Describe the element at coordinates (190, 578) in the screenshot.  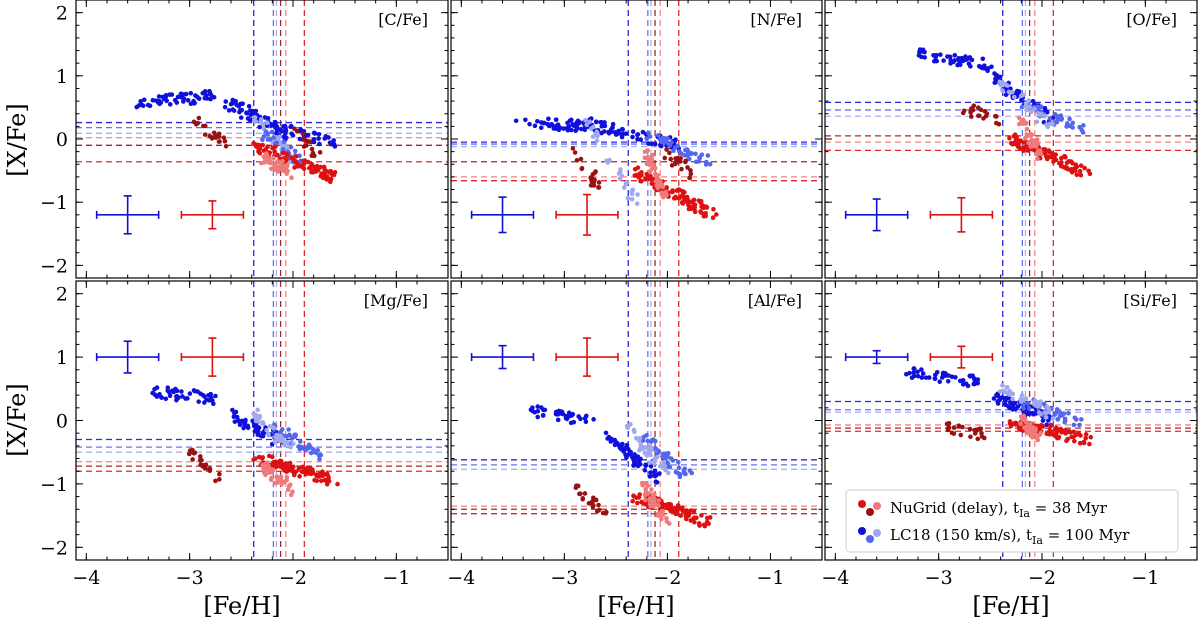
I see `x-tick-label: −3` at that location.